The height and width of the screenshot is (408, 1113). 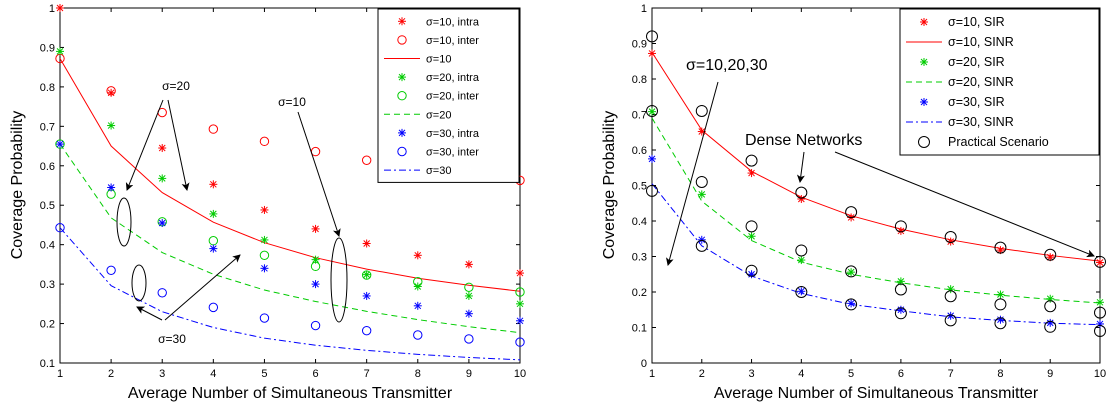 What do you see at coordinates (111, 374) in the screenshot?
I see `x-tick-label: 2` at bounding box center [111, 374].